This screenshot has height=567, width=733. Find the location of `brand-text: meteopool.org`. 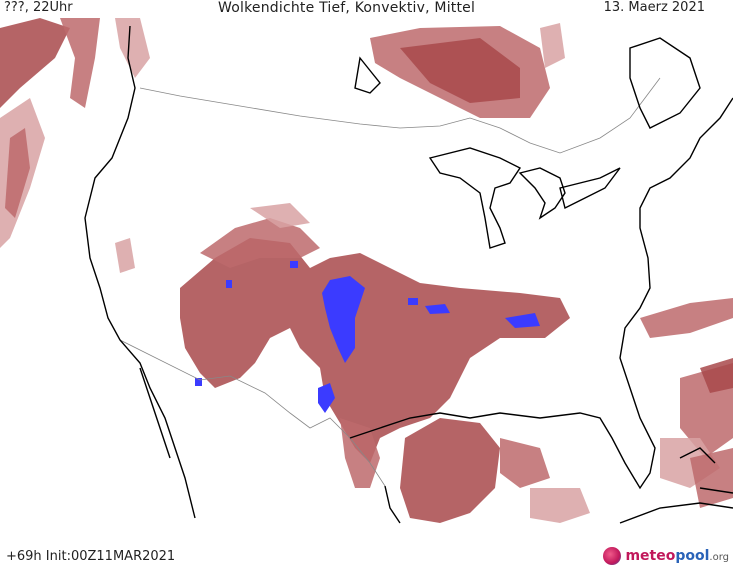

brand-text: meteopool.org is located at coordinates (677, 556).